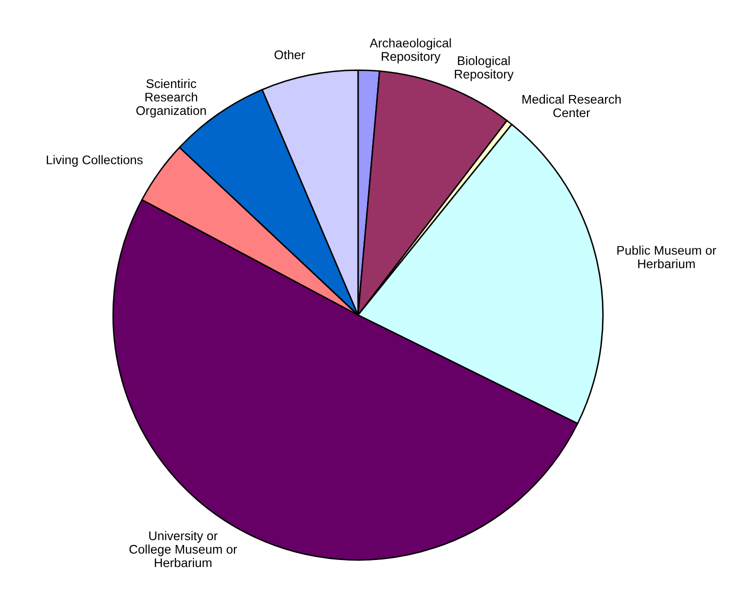  I want to click on slice-label: Public Museum or Herbarium, so click(666, 257).